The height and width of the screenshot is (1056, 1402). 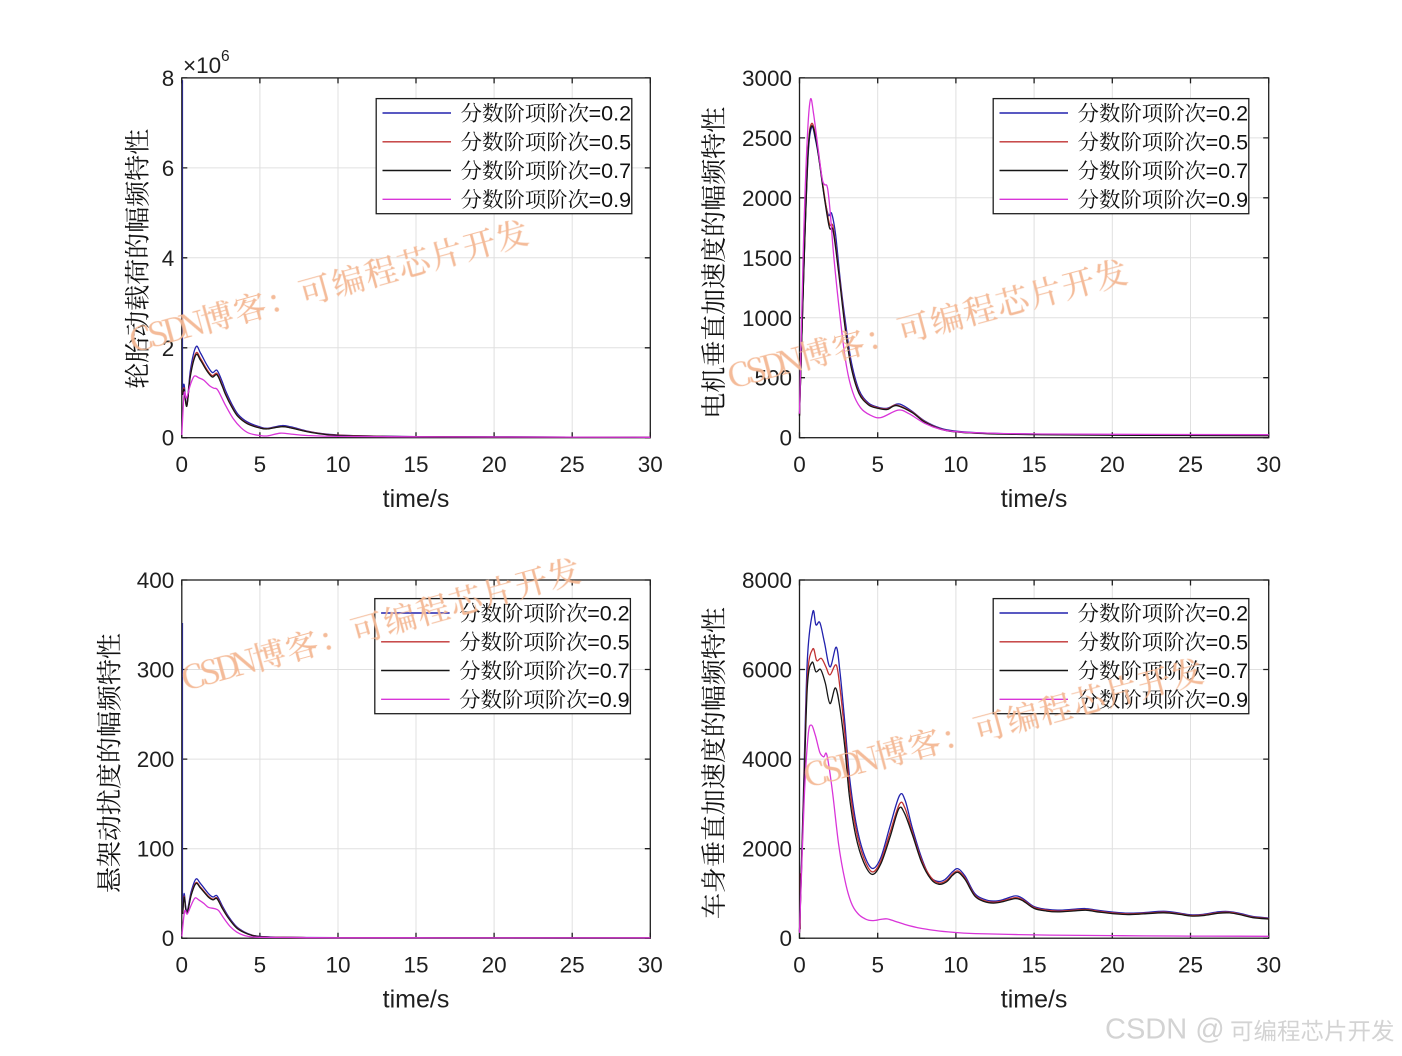 What do you see at coordinates (156, 849) in the screenshot?
I see `svg-text: 100` at bounding box center [156, 849].